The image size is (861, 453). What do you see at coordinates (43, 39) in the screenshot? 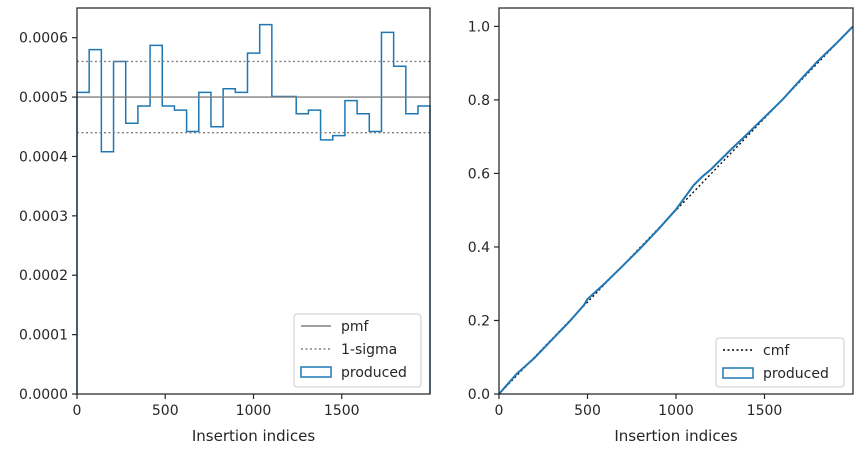
I see `y-tick-label: 0.0006` at bounding box center [43, 39].